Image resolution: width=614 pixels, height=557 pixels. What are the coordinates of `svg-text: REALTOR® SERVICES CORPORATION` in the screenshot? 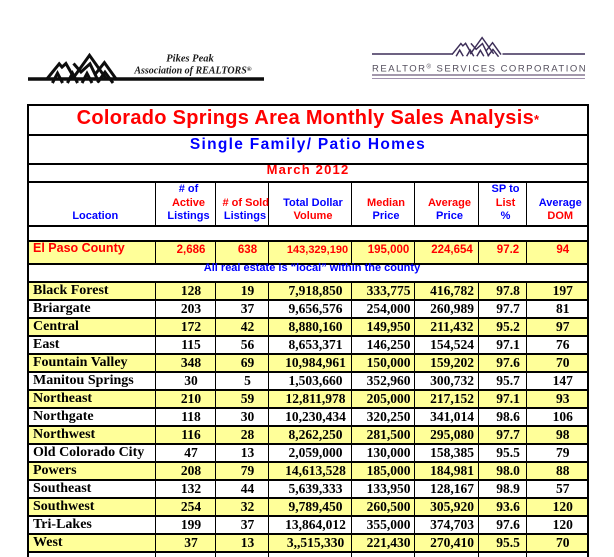 It's located at (479, 69).